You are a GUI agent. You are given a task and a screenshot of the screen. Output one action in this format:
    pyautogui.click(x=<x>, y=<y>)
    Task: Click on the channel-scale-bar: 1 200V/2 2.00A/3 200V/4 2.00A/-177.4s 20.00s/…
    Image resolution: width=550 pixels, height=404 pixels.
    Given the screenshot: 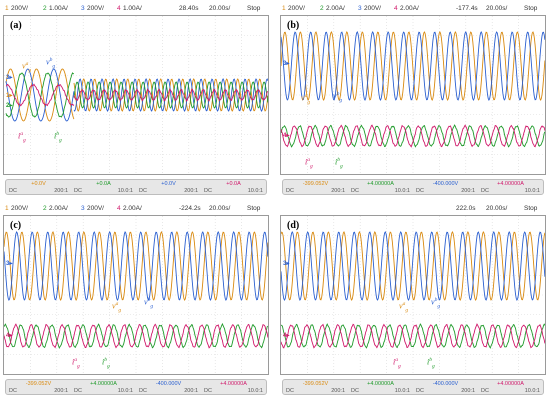 What is the action you would take?
    pyautogui.click(x=413, y=9)
    